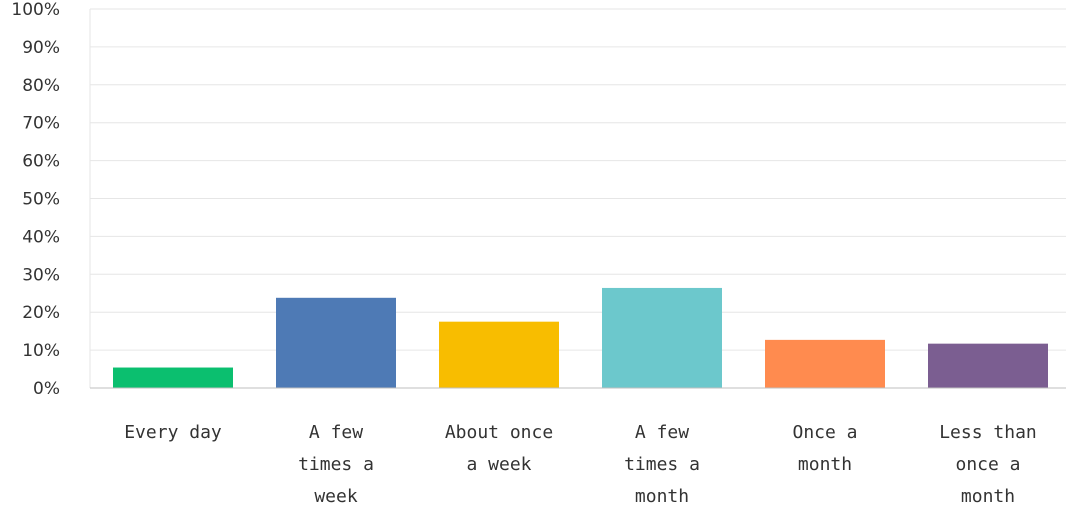  What do you see at coordinates (41, 124) in the screenshot?
I see `y-tick-label: 70%` at bounding box center [41, 124].